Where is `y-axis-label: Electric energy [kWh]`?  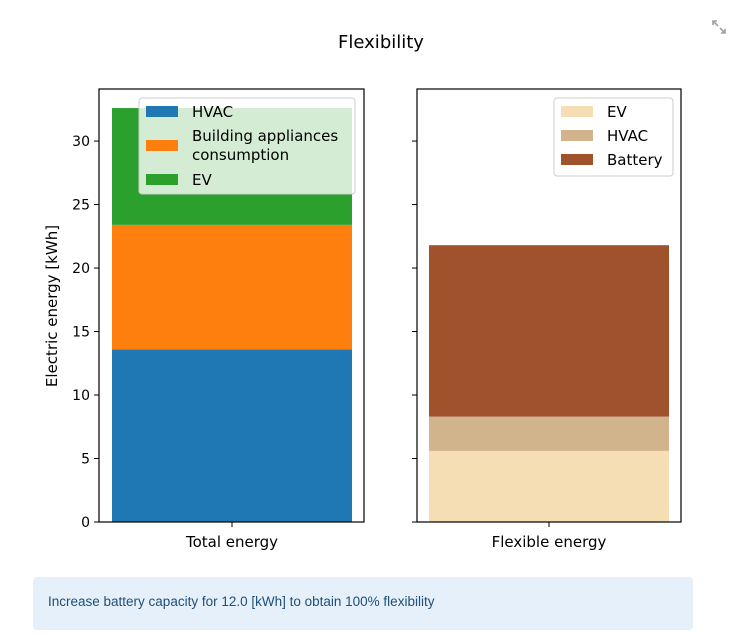 y-axis-label: Electric energy [kWh] is located at coordinates (52, 306).